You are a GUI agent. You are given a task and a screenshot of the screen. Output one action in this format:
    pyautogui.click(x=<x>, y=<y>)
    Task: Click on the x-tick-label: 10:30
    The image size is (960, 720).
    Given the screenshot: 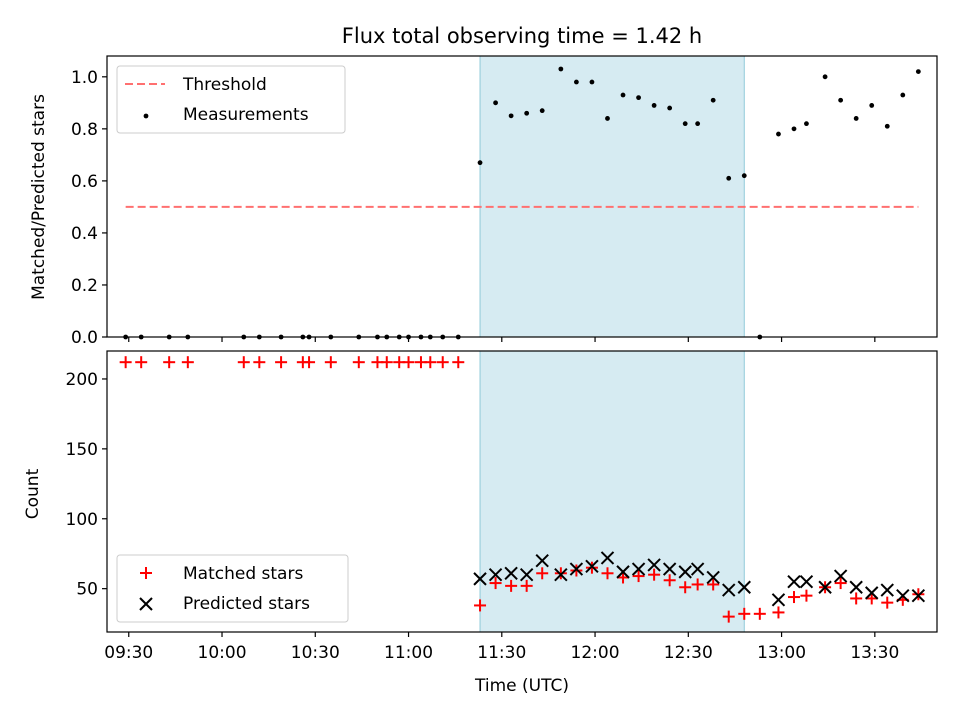 What is the action you would take?
    pyautogui.click(x=315, y=653)
    